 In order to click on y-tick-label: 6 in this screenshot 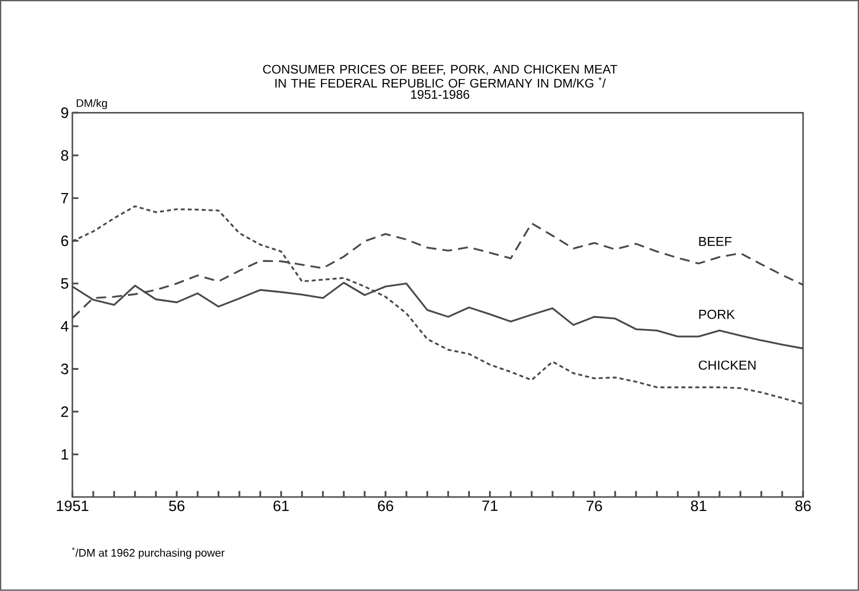, I will do `click(64, 241)`.